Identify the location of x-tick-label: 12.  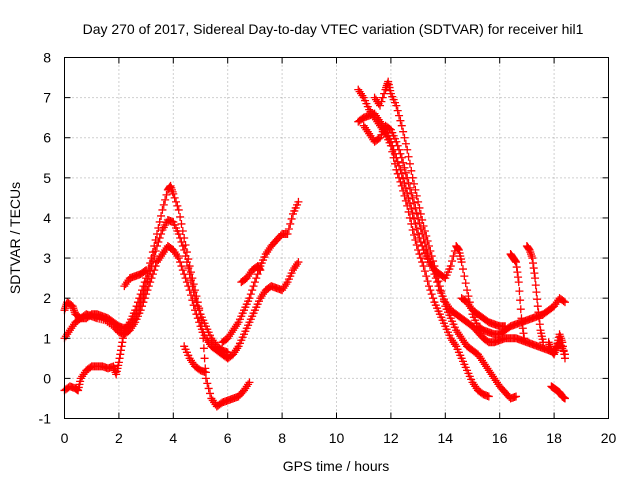
(391, 438).